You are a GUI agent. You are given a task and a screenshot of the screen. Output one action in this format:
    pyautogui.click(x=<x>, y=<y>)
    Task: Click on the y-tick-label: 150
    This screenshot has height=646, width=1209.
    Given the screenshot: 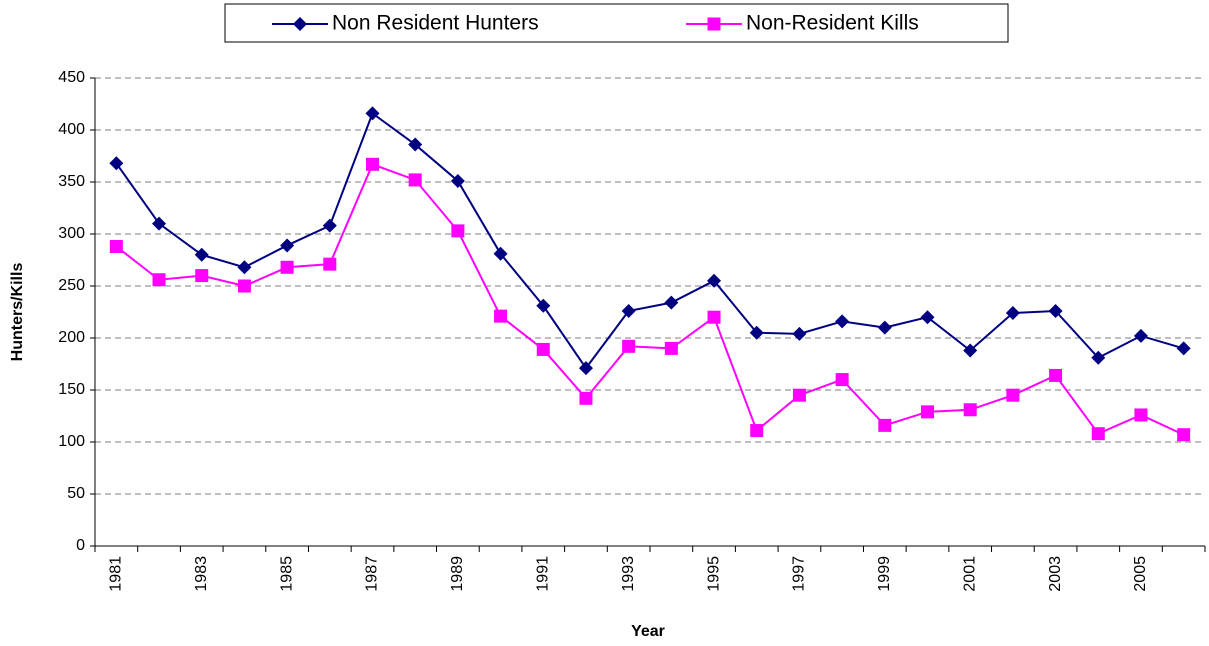 What is the action you would take?
    pyautogui.click(x=71, y=389)
    